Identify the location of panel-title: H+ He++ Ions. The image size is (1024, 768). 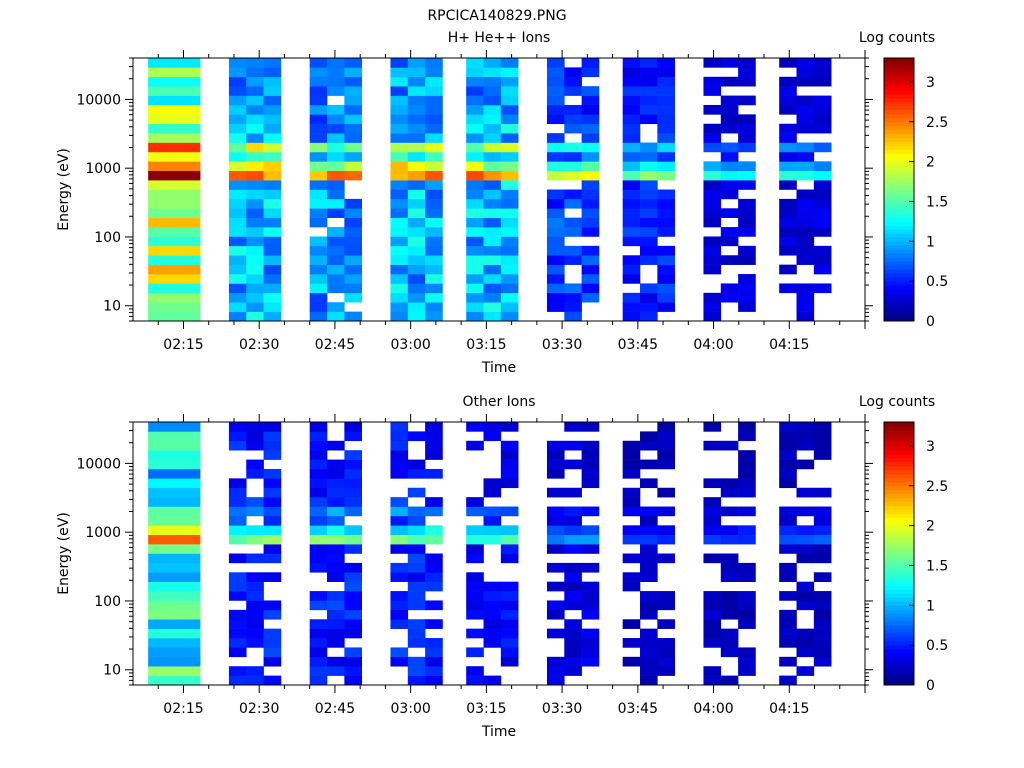
(499, 38).